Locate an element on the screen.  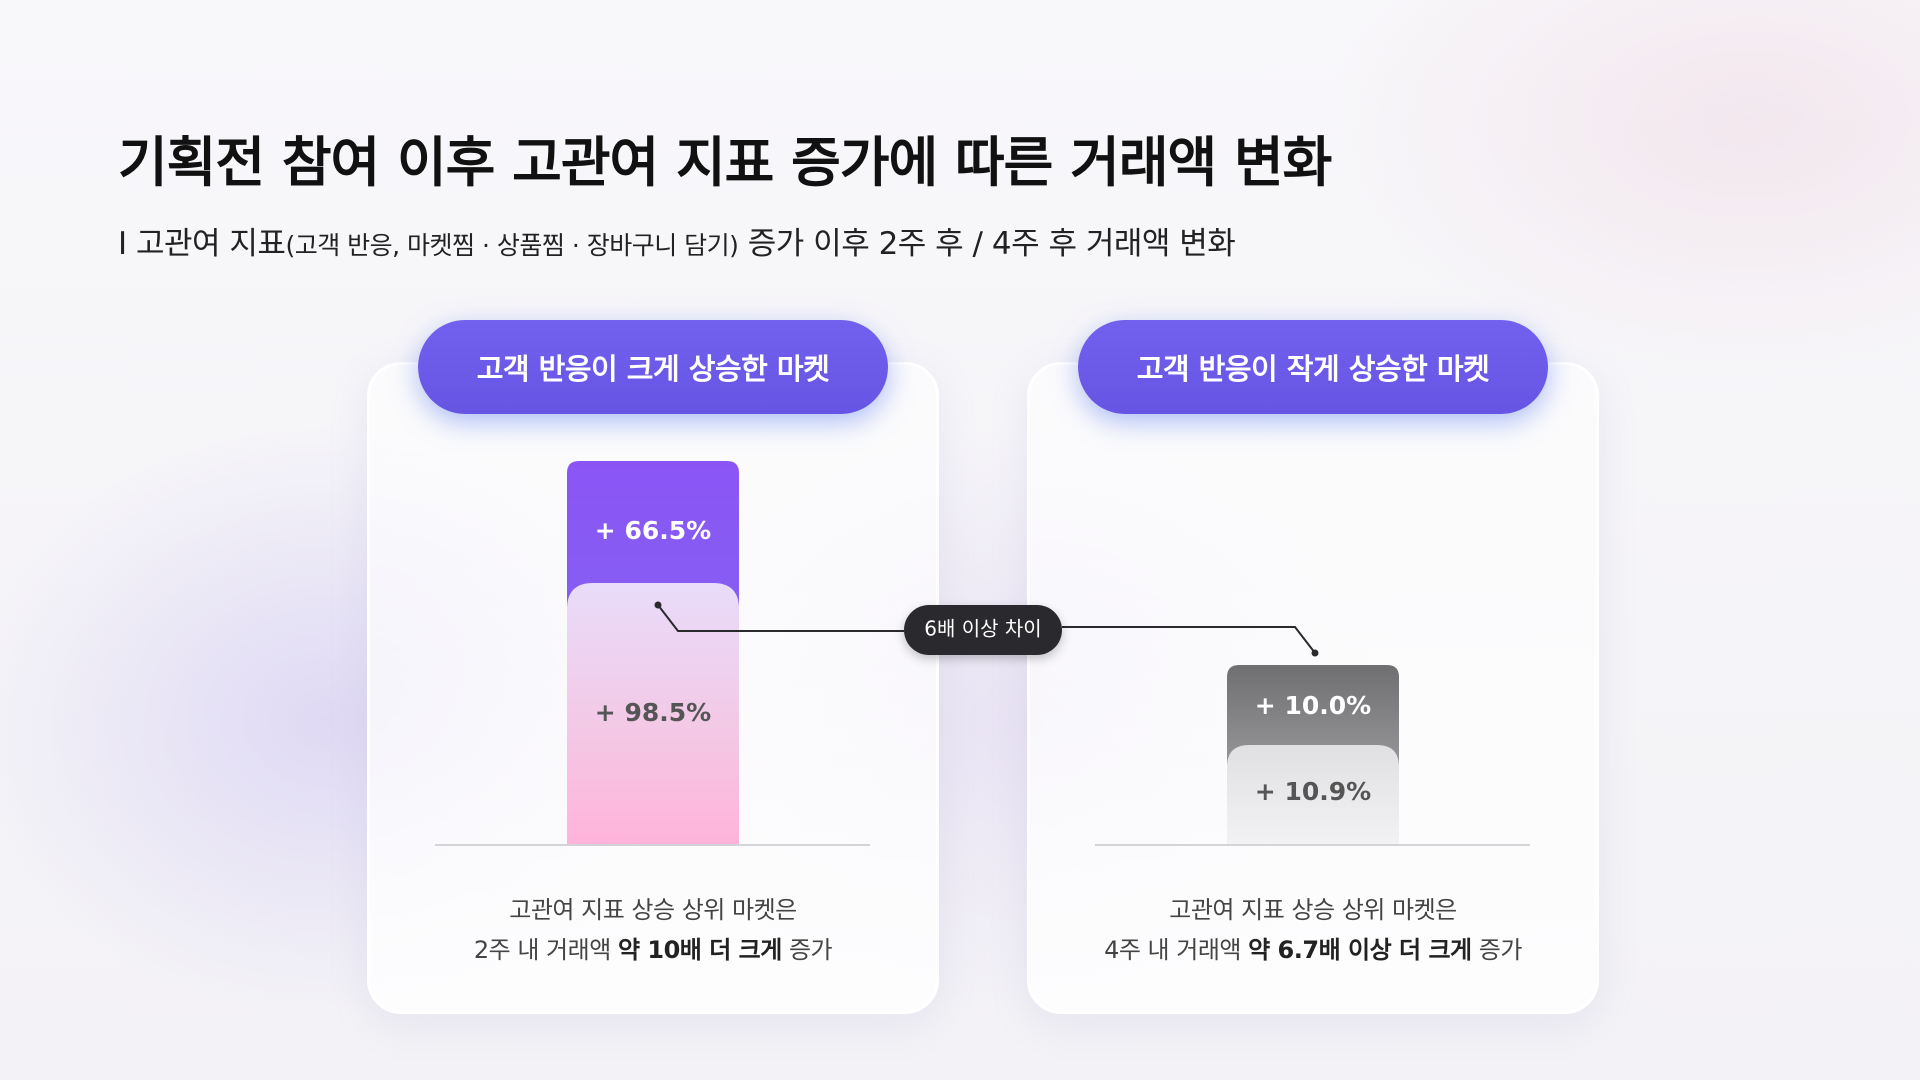
bar-low-4week is located at coordinates (1313, 794).